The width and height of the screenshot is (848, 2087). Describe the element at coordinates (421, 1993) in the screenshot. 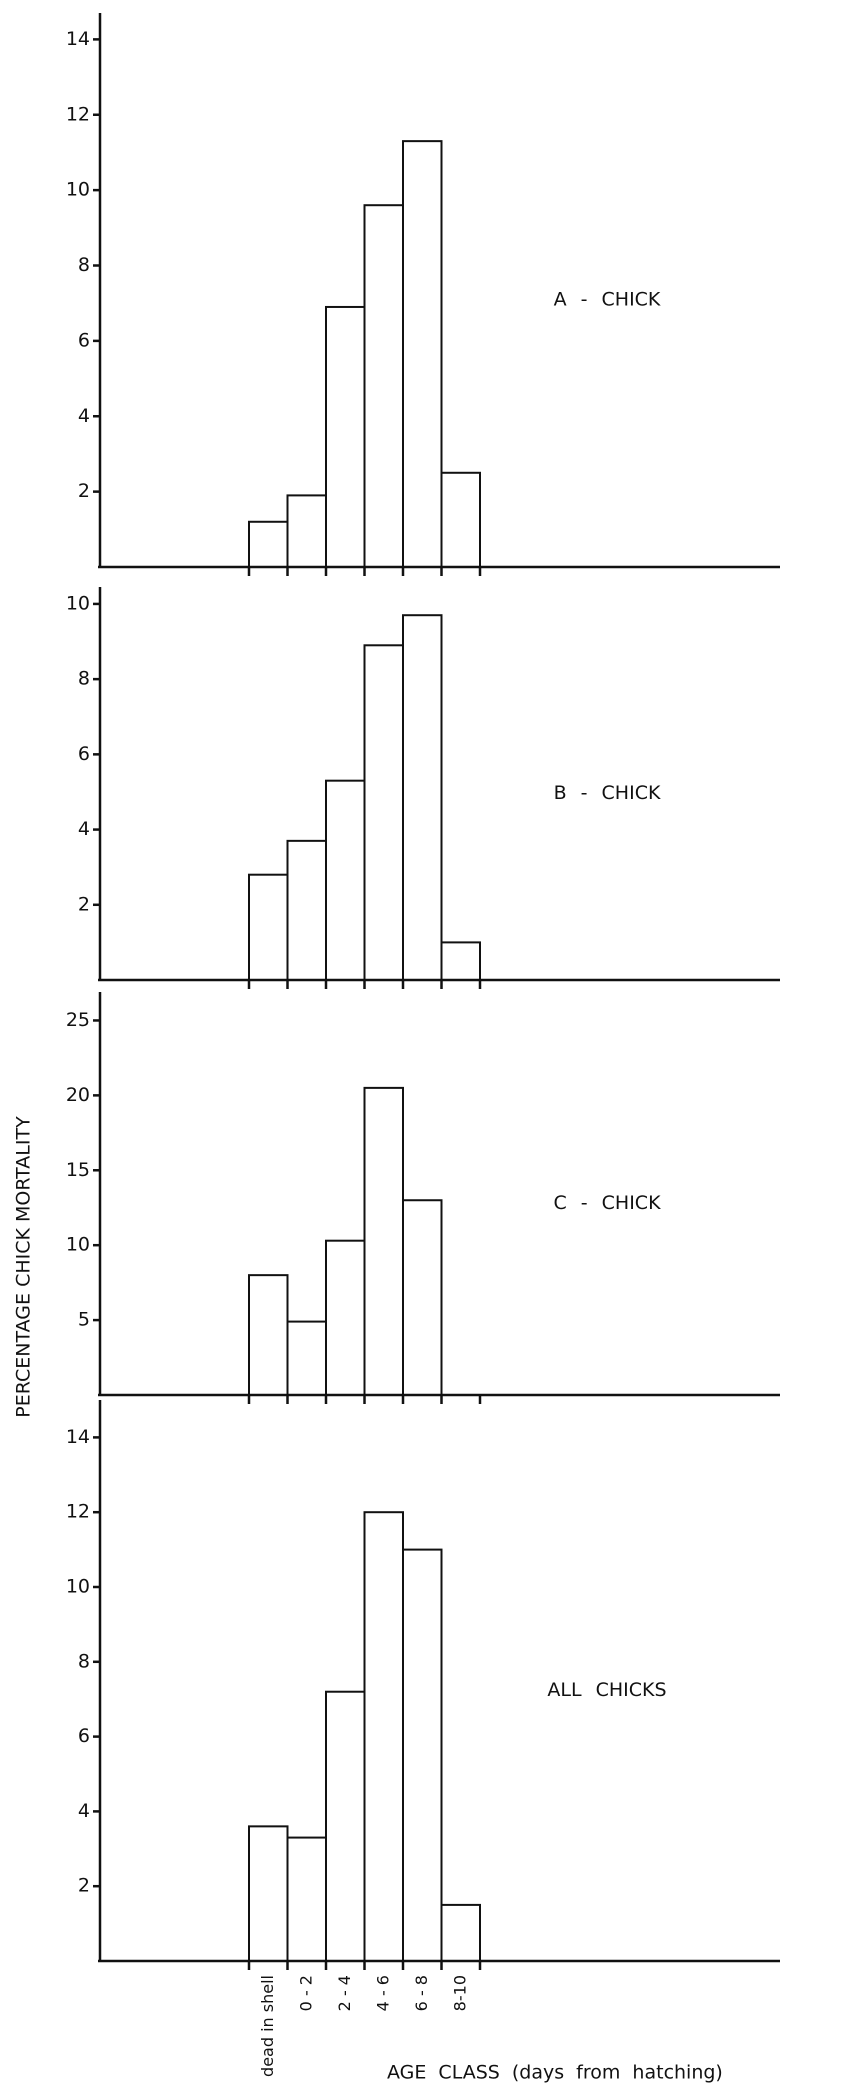

I see `x-tick-label: 6 - 8` at that location.